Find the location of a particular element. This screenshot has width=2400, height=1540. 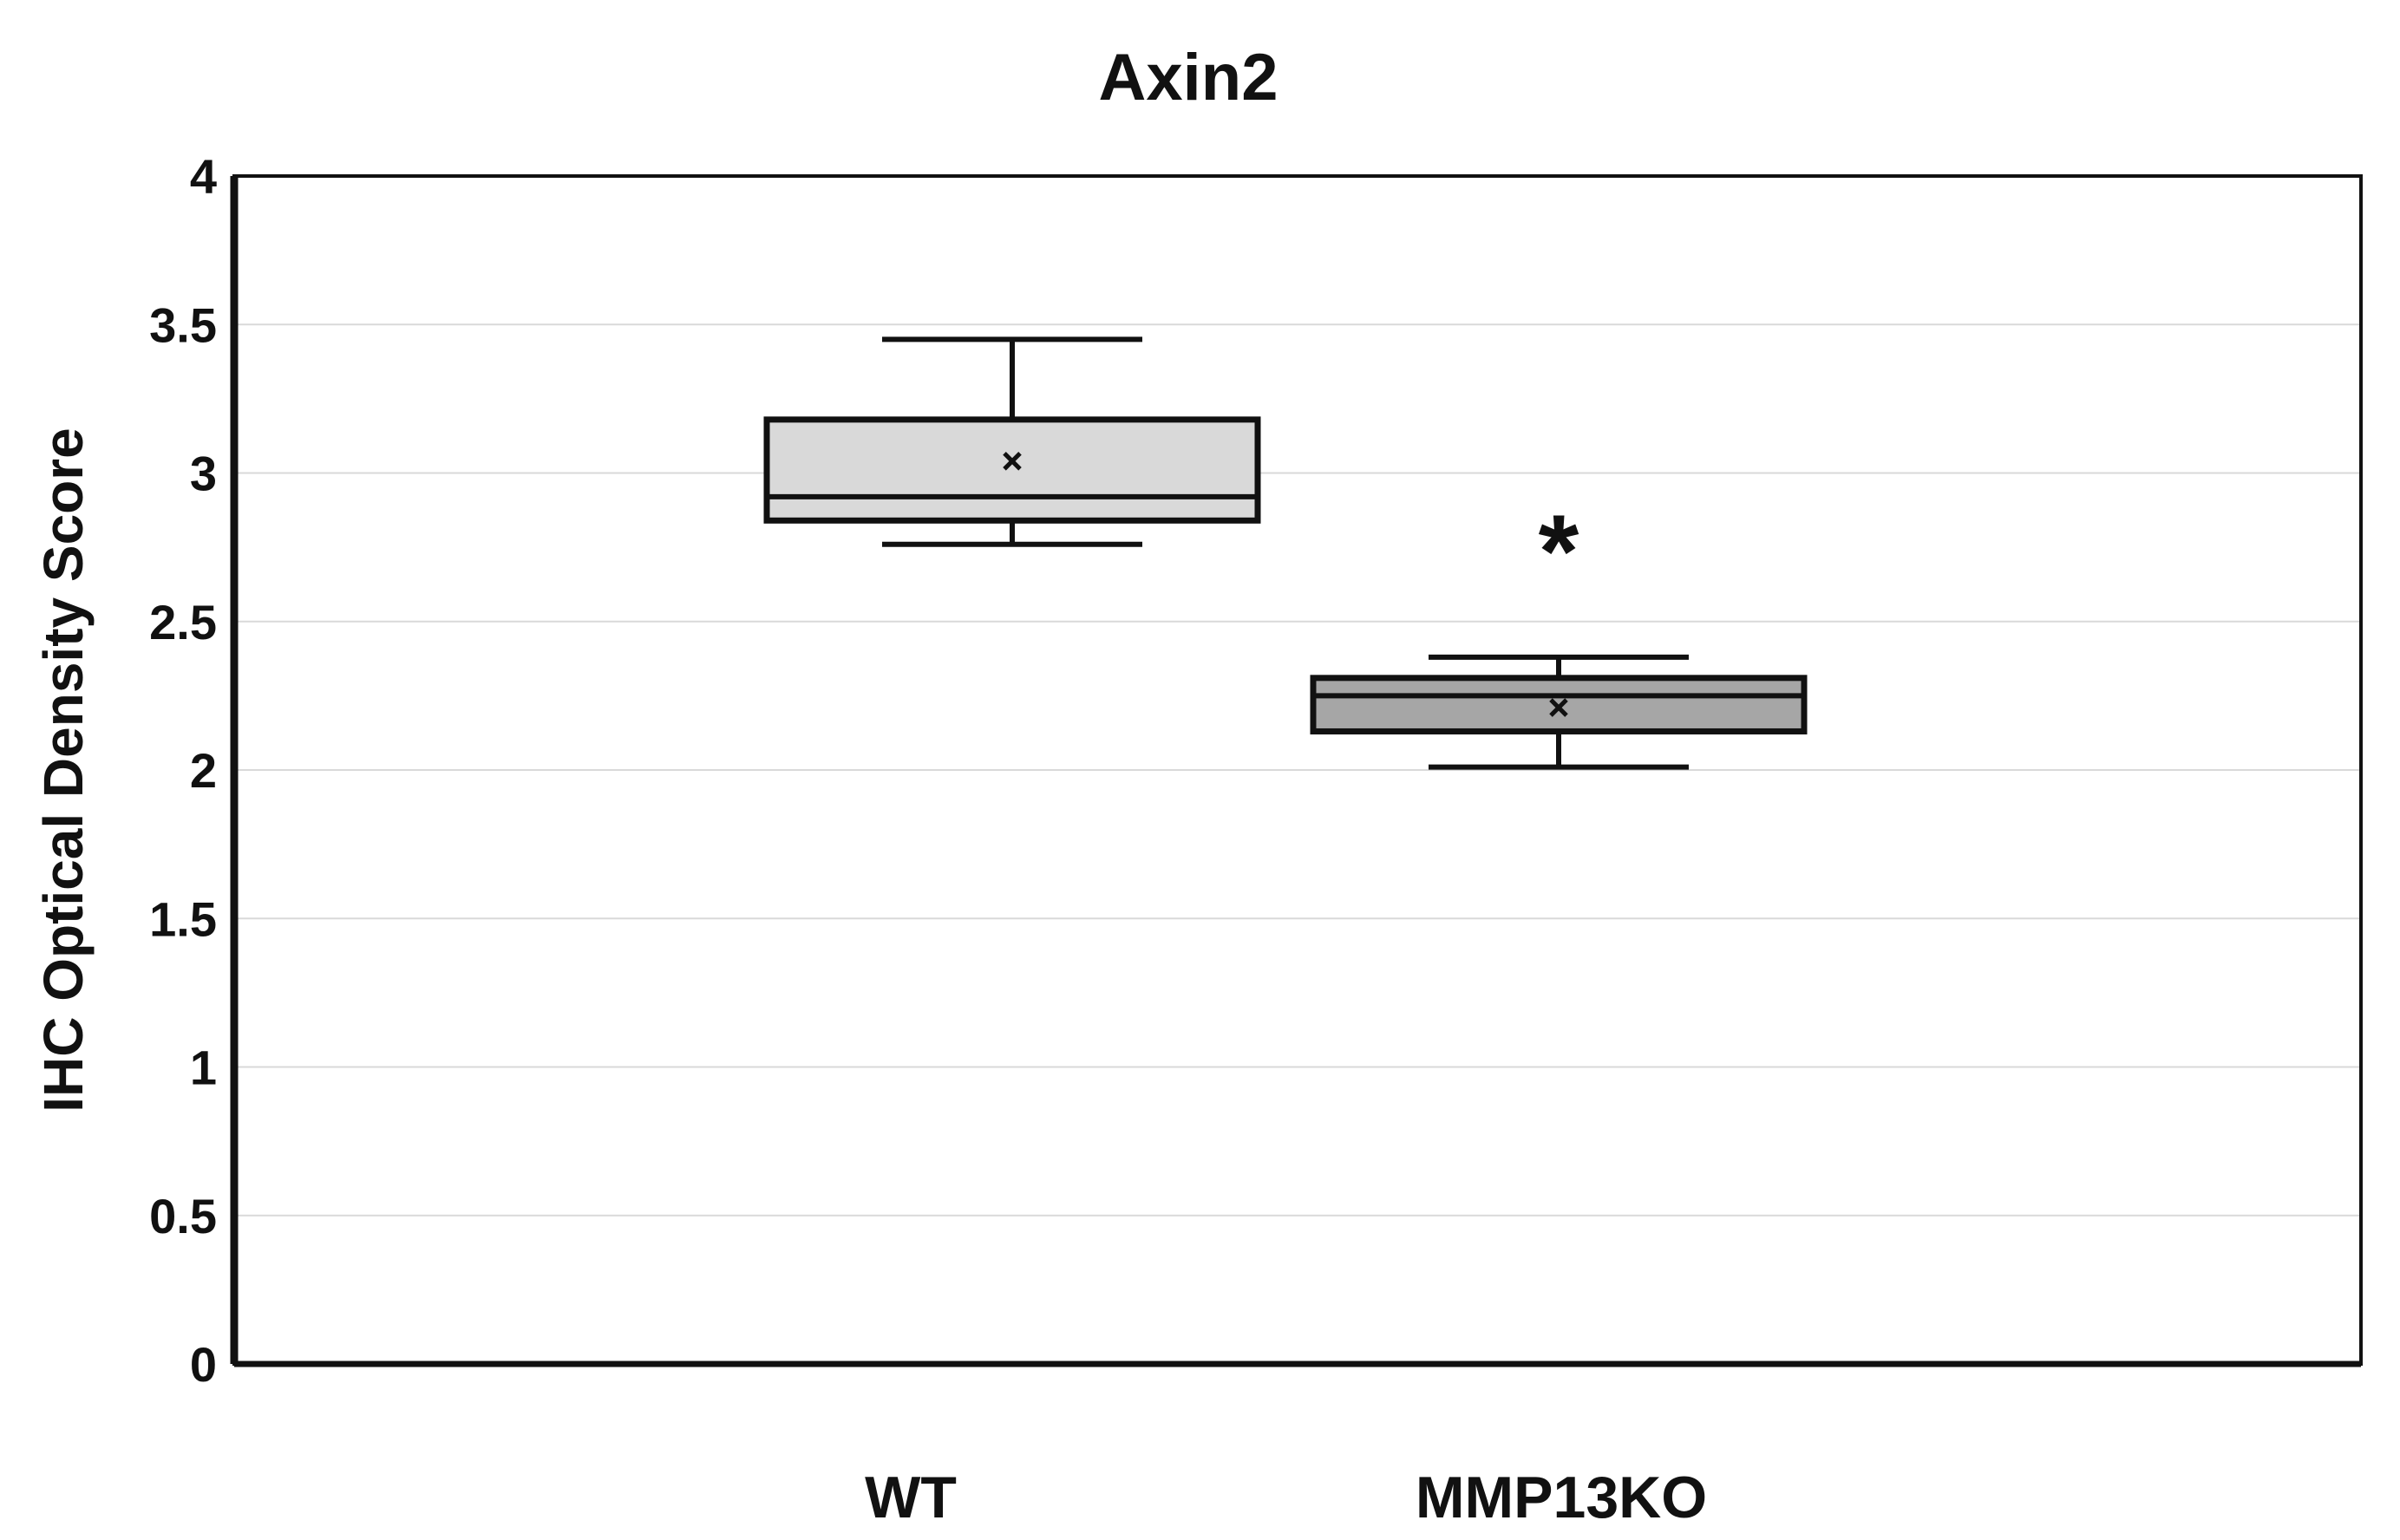

y-axis-label: IHC Optical Density Score is located at coordinates (63, 770).